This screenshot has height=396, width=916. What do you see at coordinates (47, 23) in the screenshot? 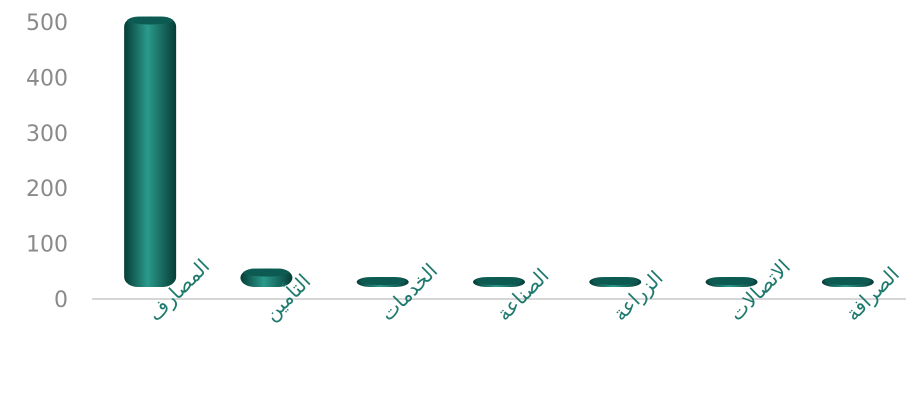
I see `y-tick-label: 500` at bounding box center [47, 23].